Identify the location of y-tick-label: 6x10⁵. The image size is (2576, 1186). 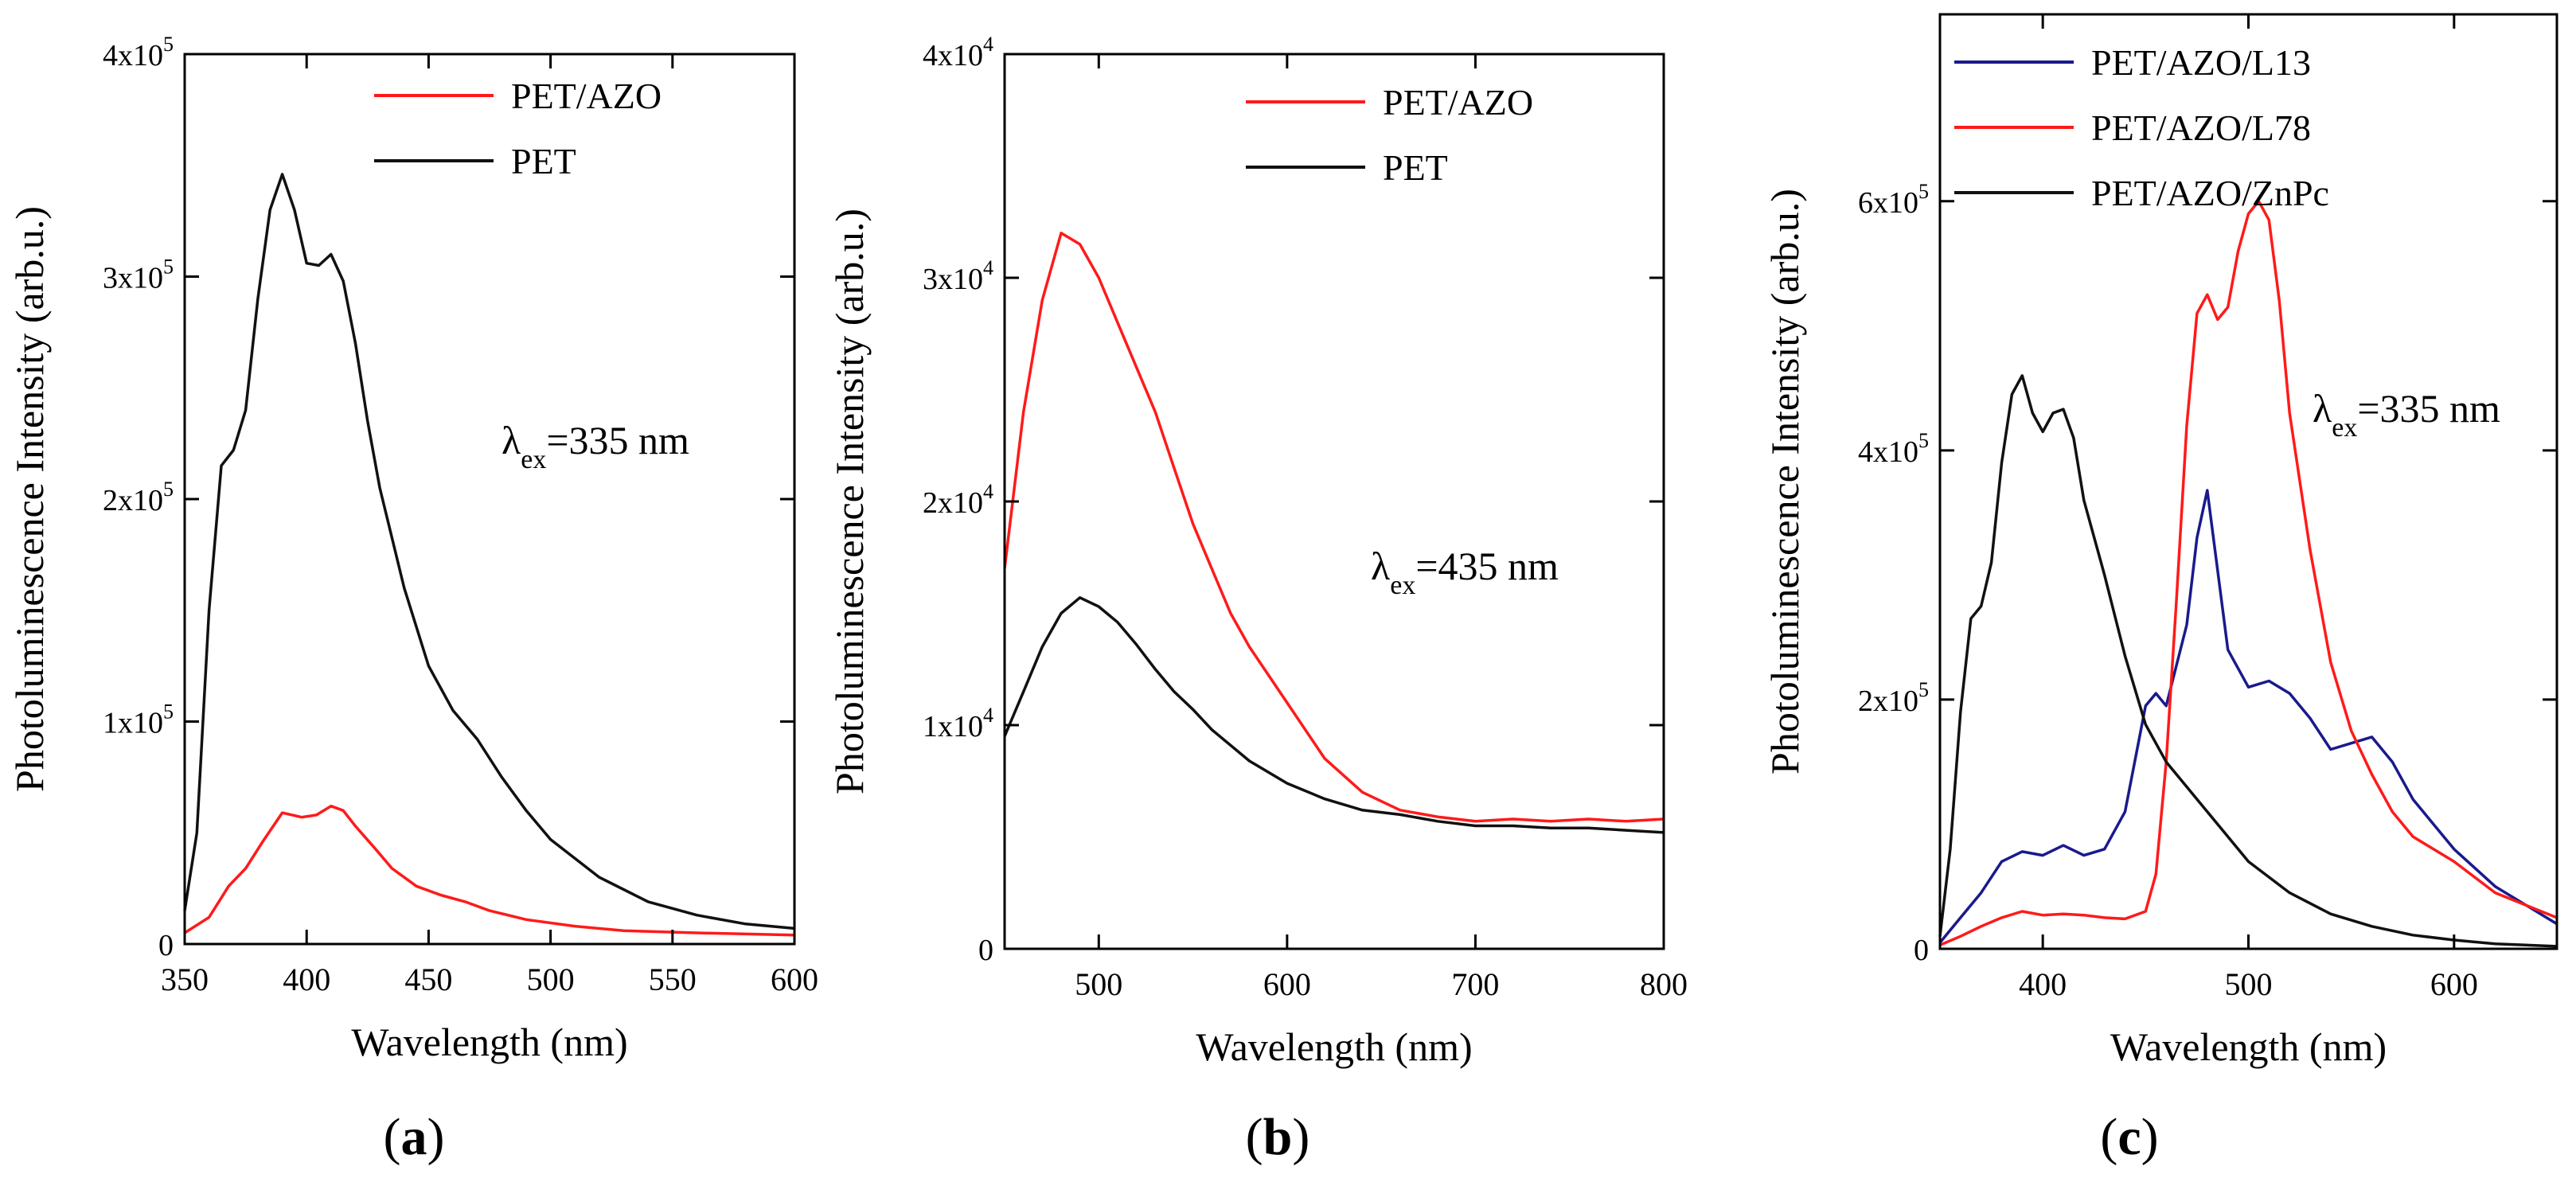
(1893, 200).